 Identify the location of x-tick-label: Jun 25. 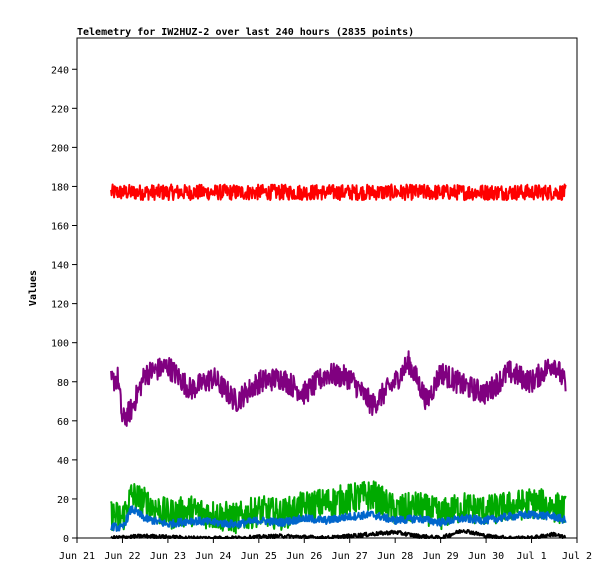
(259, 556).